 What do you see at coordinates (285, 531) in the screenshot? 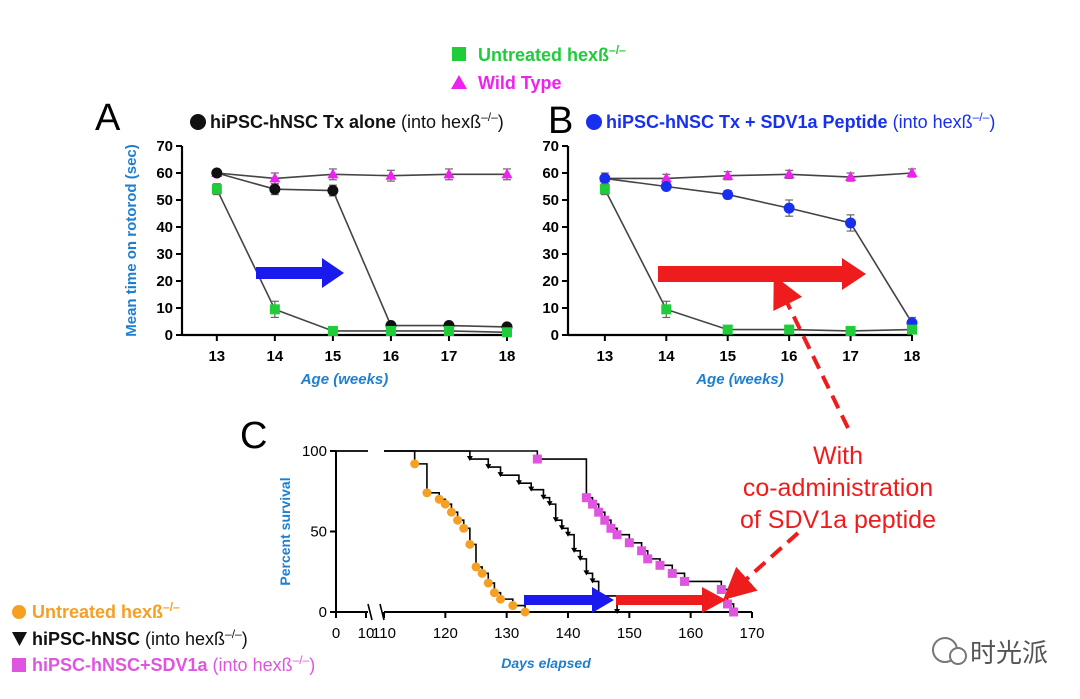
I see `y-axis-label: Percent survival` at bounding box center [285, 531].